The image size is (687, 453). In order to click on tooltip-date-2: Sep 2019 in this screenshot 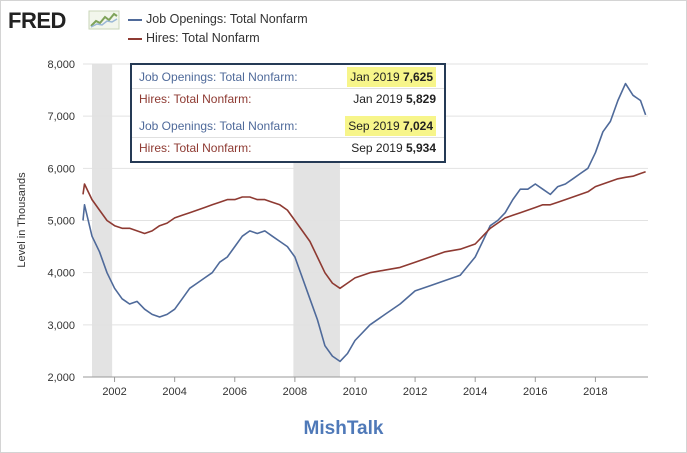, I will do `click(375, 126)`.